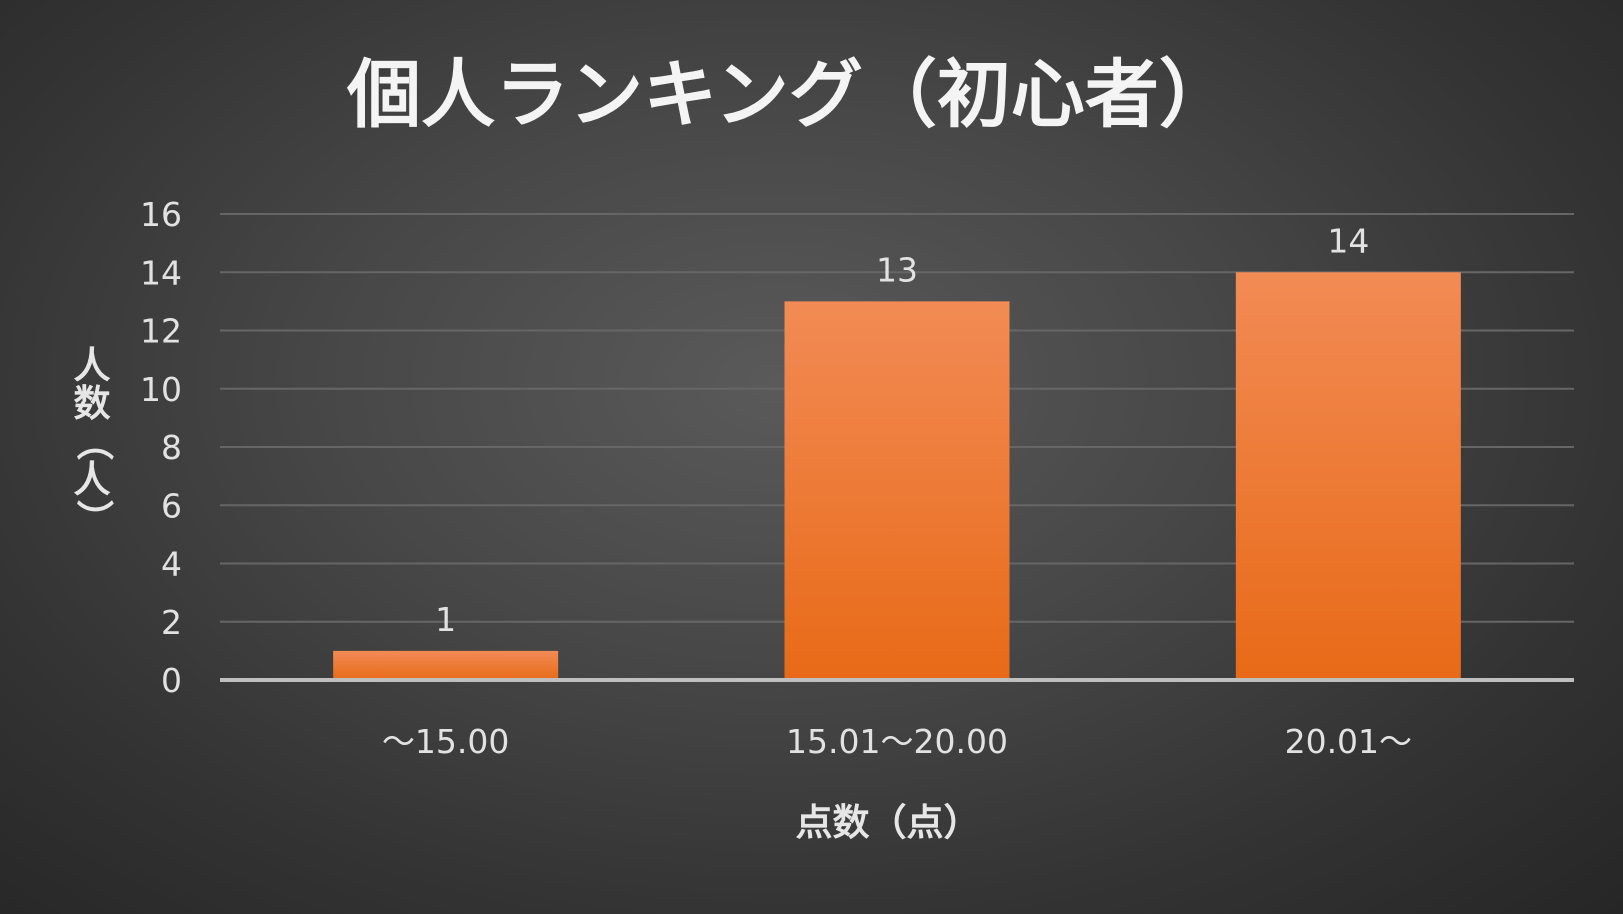 The height and width of the screenshot is (914, 1623). Describe the element at coordinates (445, 619) in the screenshot. I see `data-label: 1` at that location.